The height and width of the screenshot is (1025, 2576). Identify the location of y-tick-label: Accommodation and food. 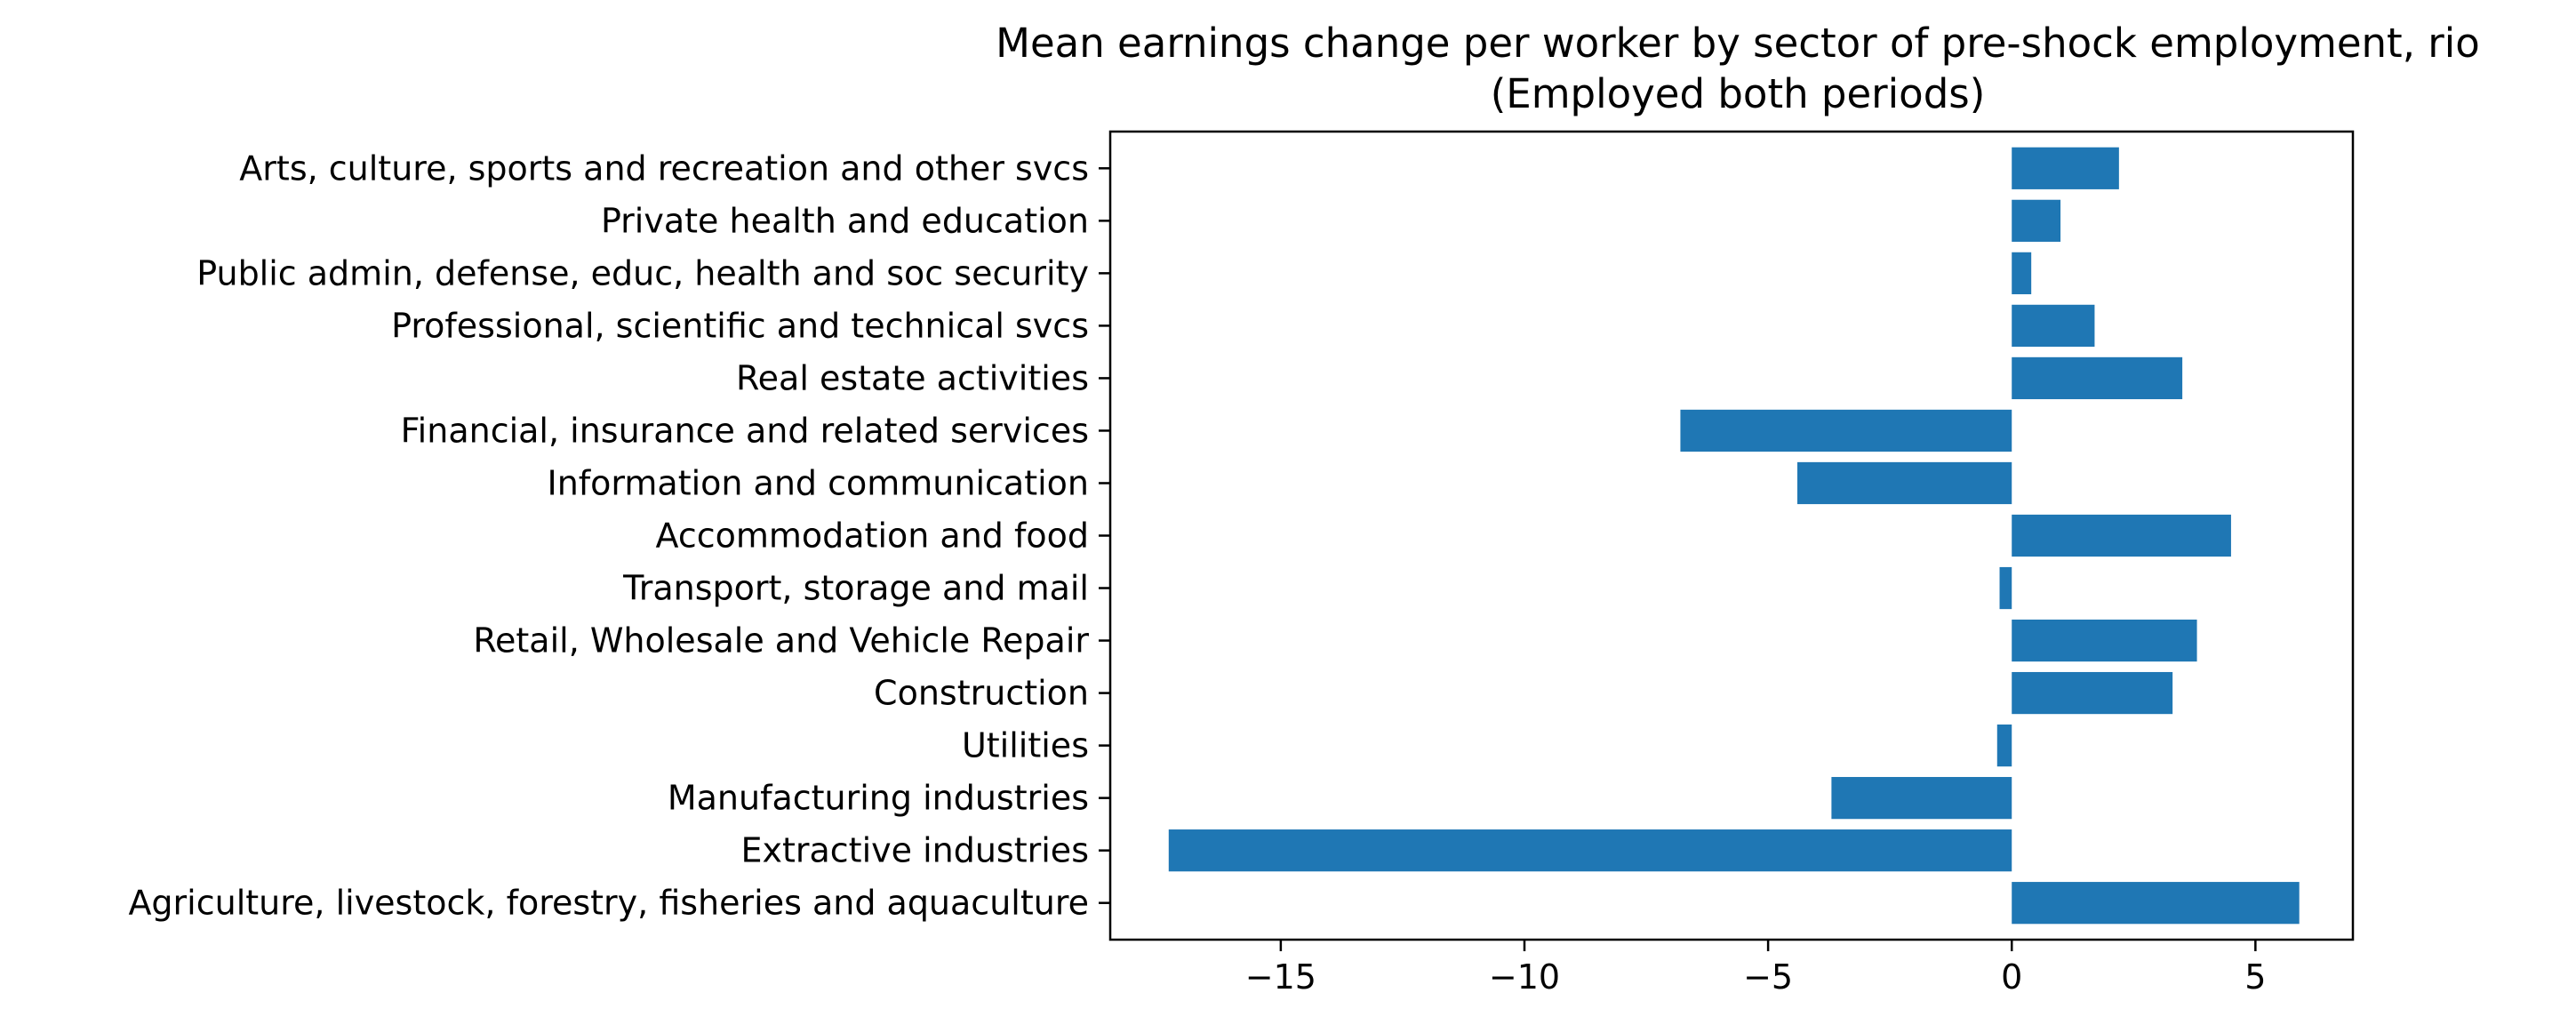
(873, 536).